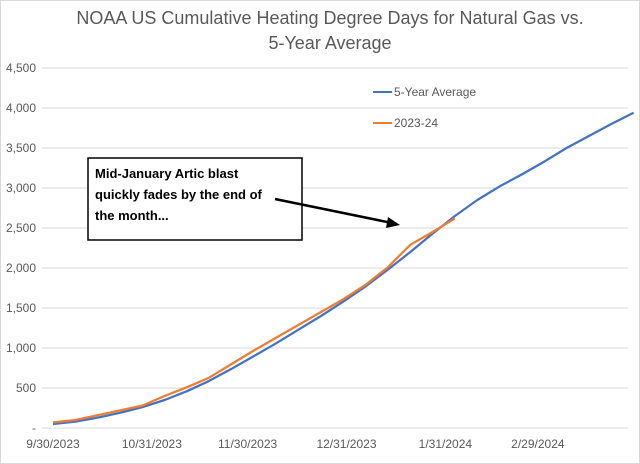 The image size is (640, 464). What do you see at coordinates (247, 444) in the screenshot?
I see `x-tick-label: 11/30/2023` at bounding box center [247, 444].